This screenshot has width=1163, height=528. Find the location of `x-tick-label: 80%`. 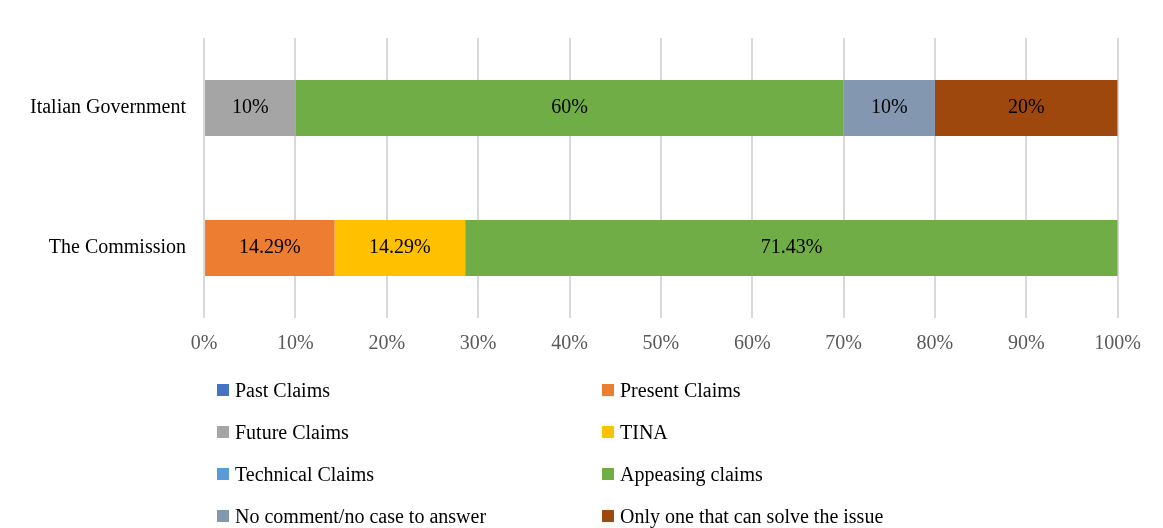

x-tick-label: 80% is located at coordinates (935, 342).